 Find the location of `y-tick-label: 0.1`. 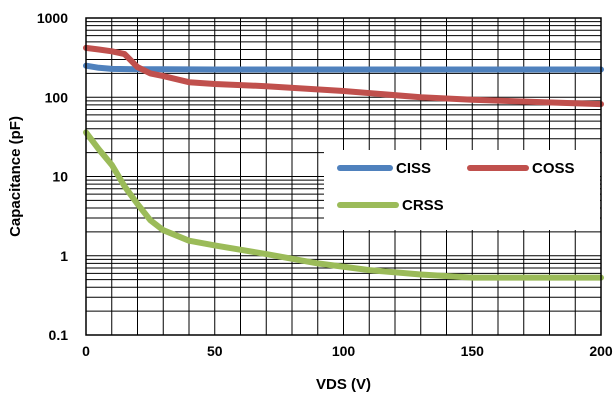

y-tick-label: 0.1 is located at coordinates (59, 335).